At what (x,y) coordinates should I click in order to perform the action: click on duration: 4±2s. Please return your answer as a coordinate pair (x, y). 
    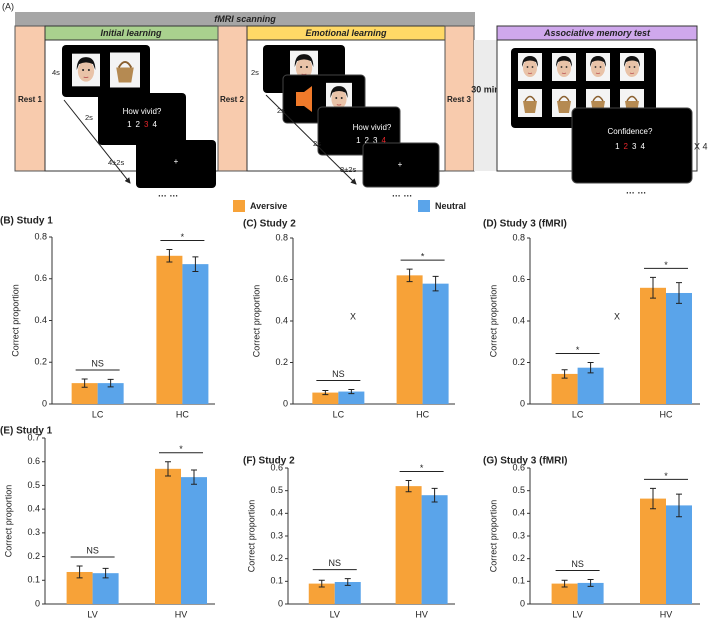
    Looking at the image, I should click on (116, 162).